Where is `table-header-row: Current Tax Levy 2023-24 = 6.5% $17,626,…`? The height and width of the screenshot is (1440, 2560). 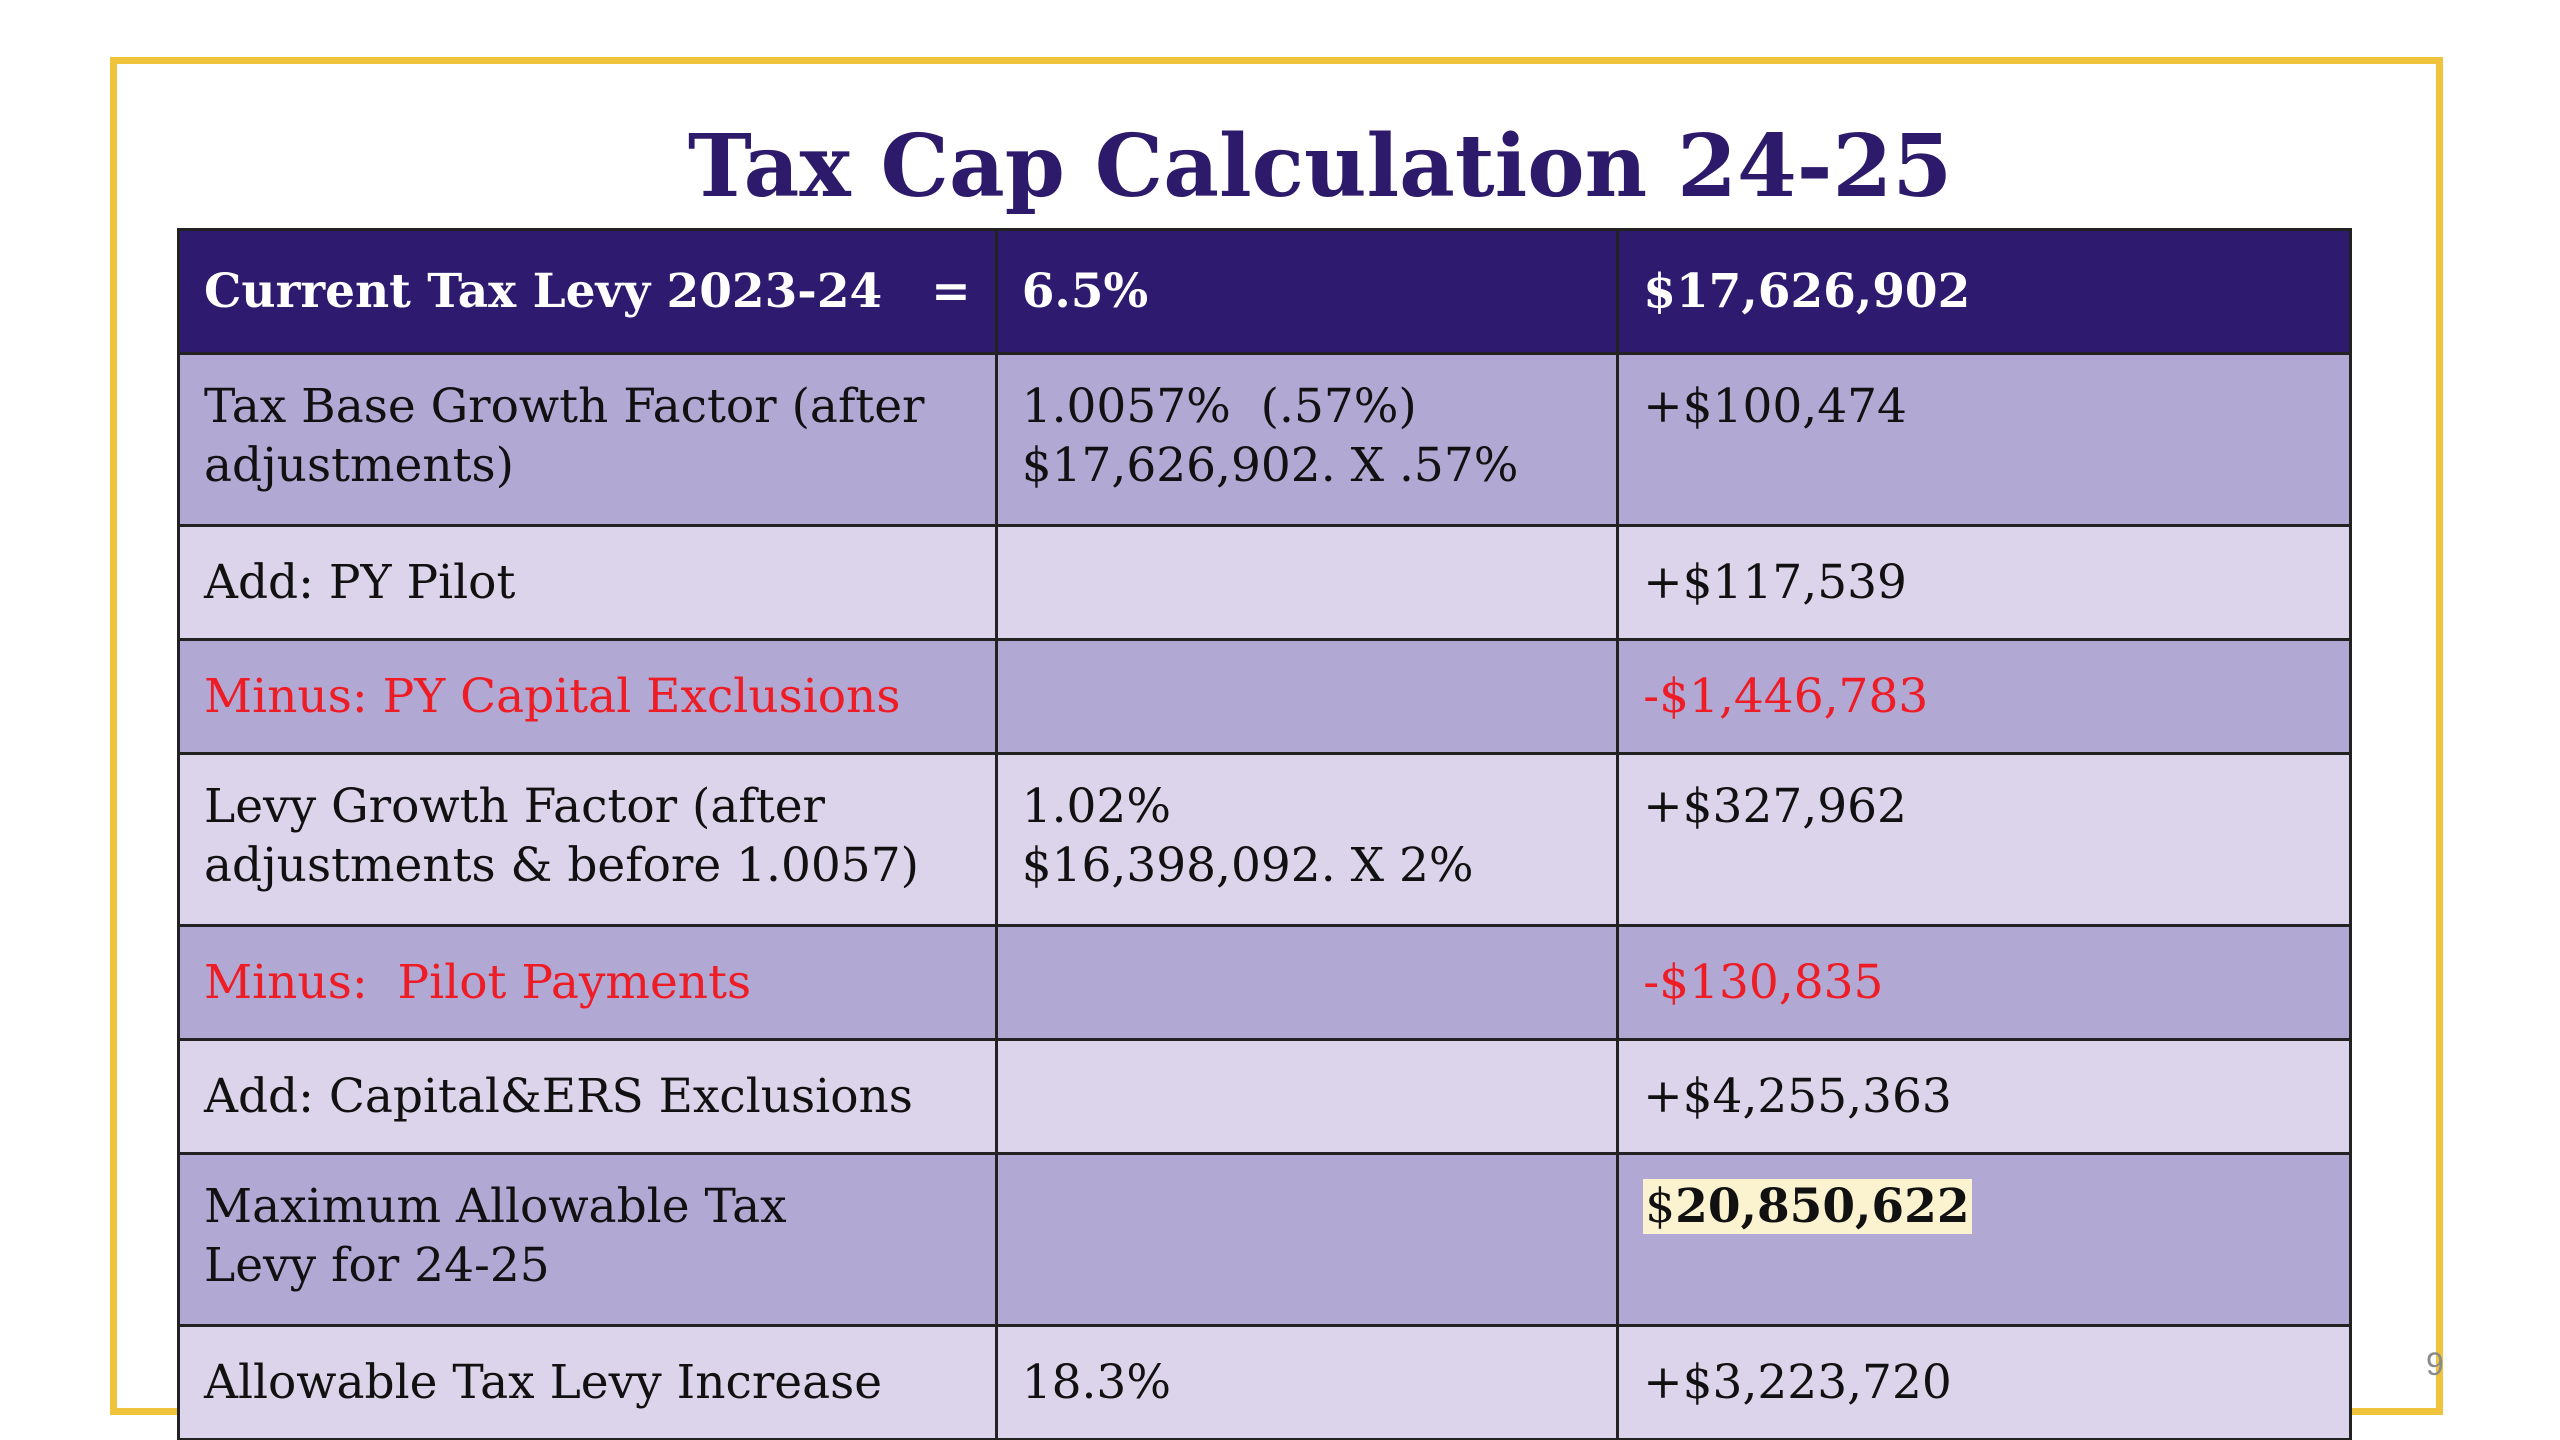
table-header-row: Current Tax Levy 2023-24 = 6.5% $17,626,… is located at coordinates (1264, 291).